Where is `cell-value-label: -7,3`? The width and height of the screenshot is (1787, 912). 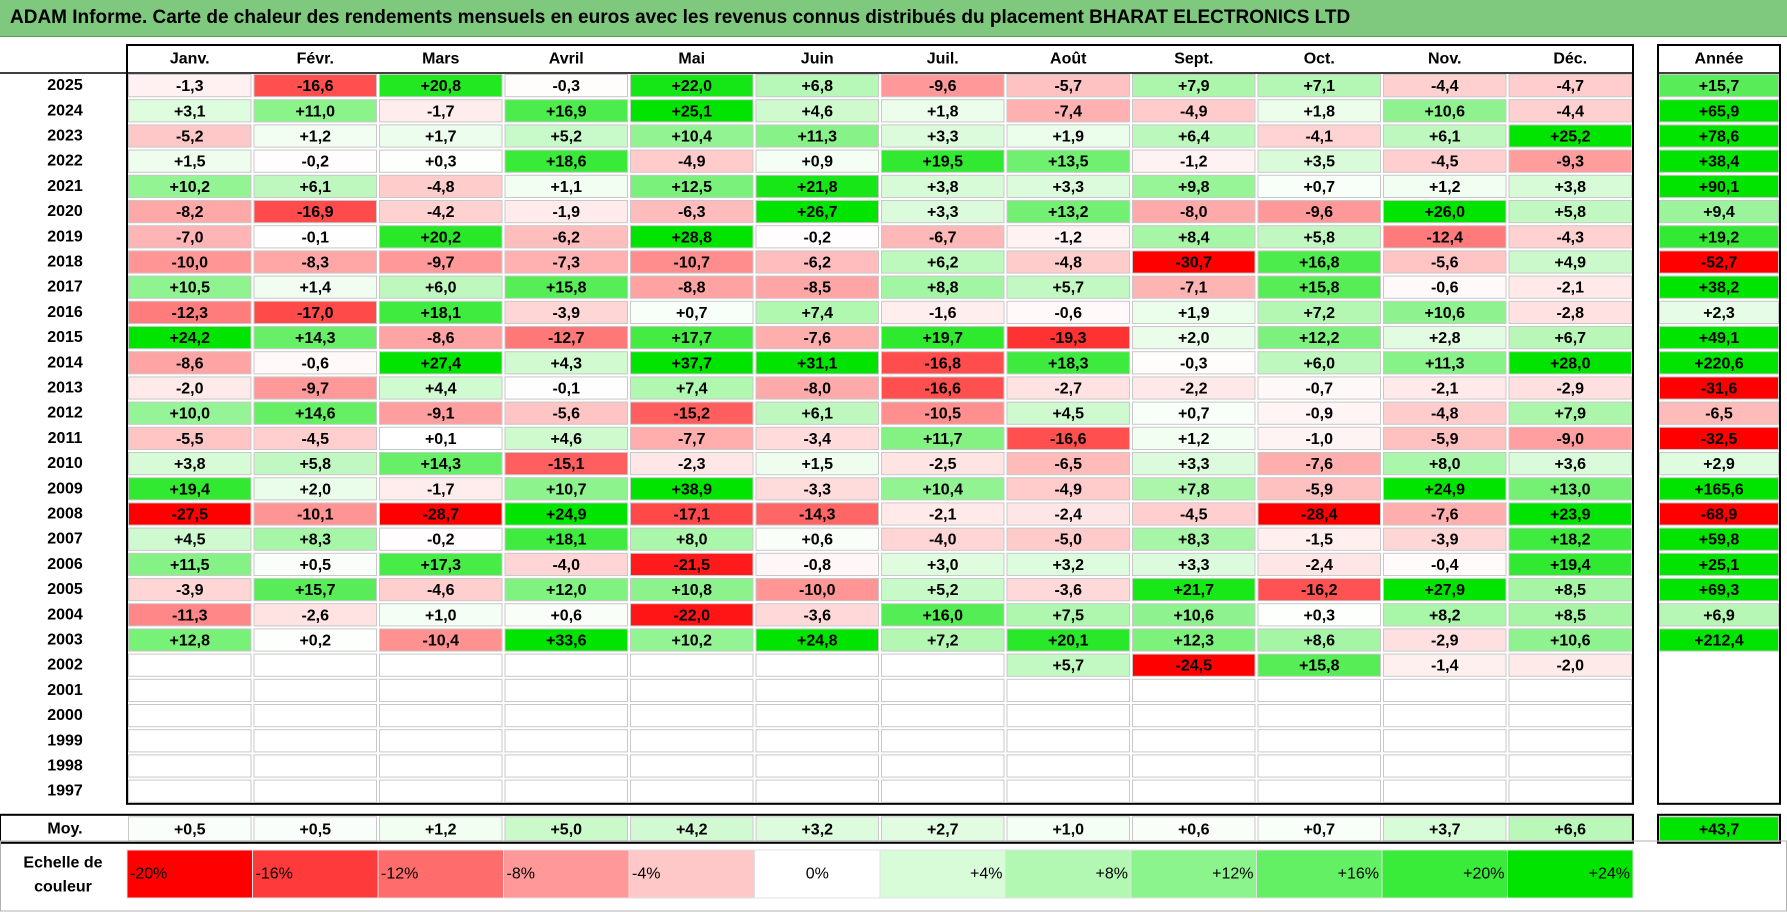
cell-value-label: -7,3 is located at coordinates (566, 263).